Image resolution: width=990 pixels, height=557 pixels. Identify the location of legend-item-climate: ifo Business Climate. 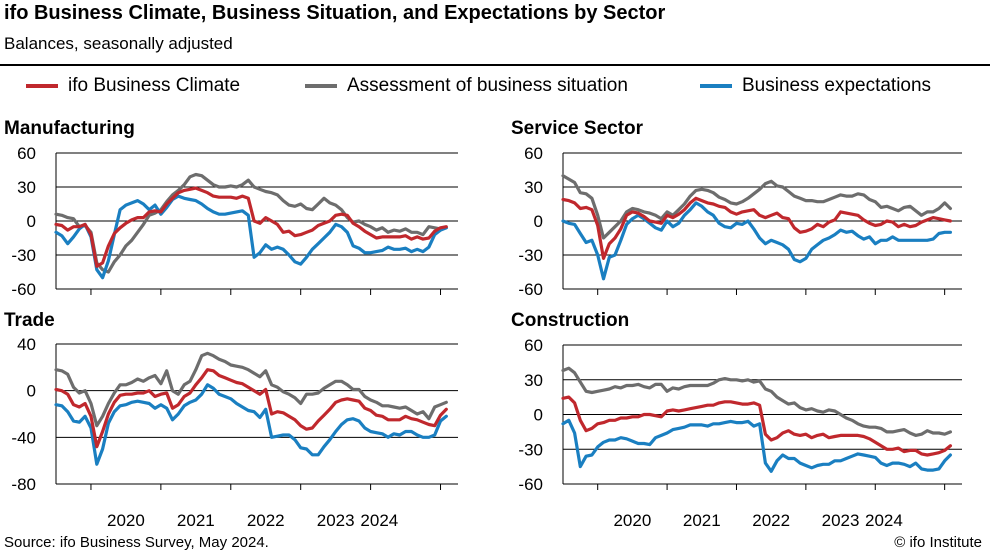
(133, 86).